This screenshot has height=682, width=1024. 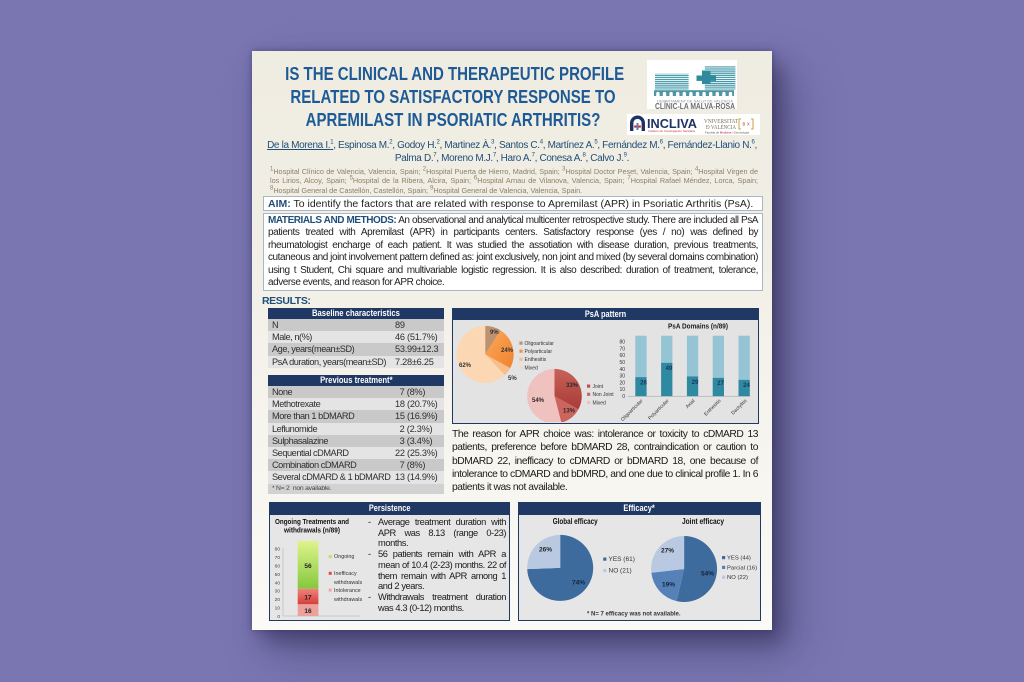 I want to click on svg-text: YES (61), so click(x=622, y=559).